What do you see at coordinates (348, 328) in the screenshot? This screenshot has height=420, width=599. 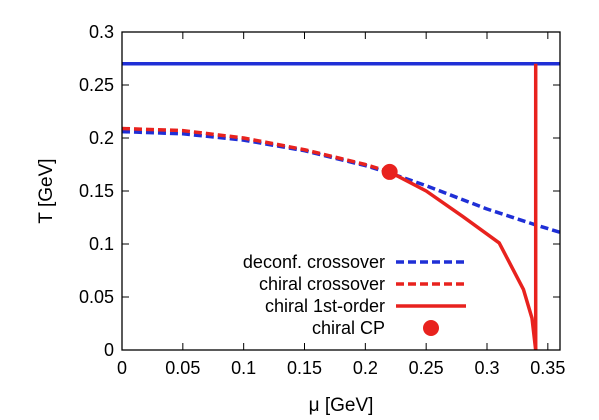 I see `legend-label: chiral CP` at bounding box center [348, 328].